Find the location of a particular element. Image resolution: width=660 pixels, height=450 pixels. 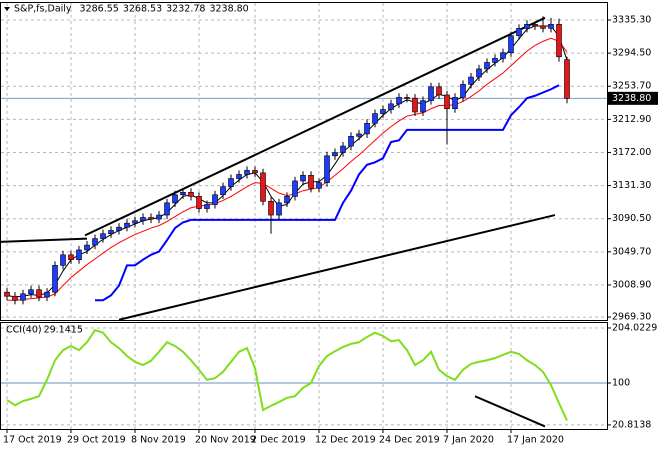

last-price-label: 3238.80 is located at coordinates (631, 98).